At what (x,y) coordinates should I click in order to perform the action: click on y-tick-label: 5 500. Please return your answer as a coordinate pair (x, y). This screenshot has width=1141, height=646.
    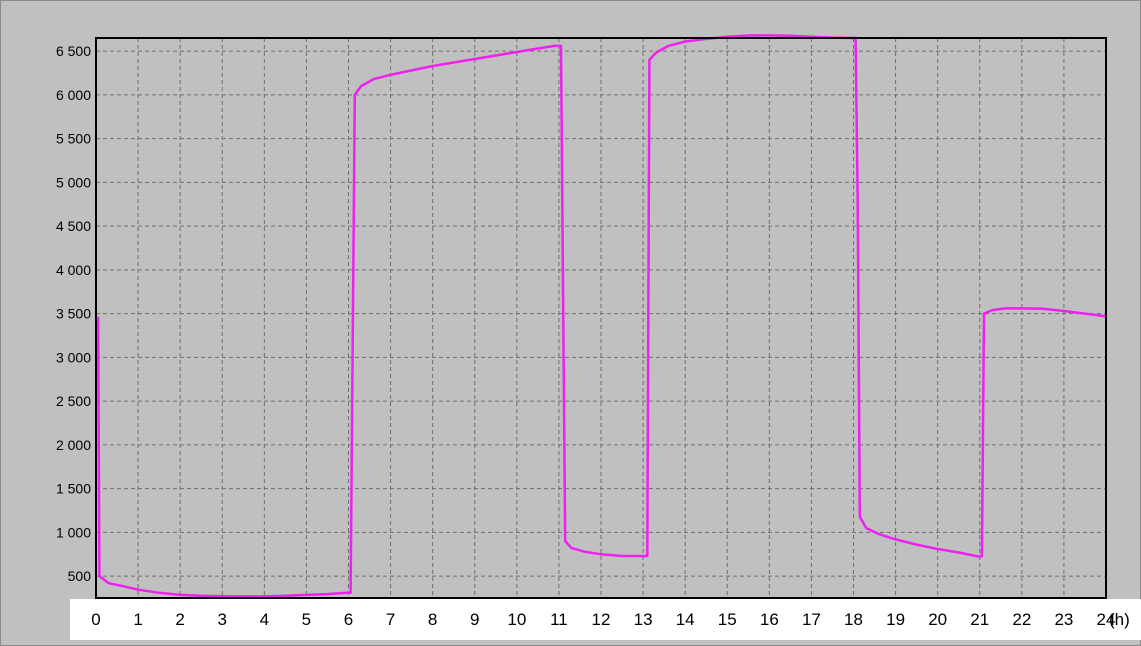
    Looking at the image, I should click on (73, 139).